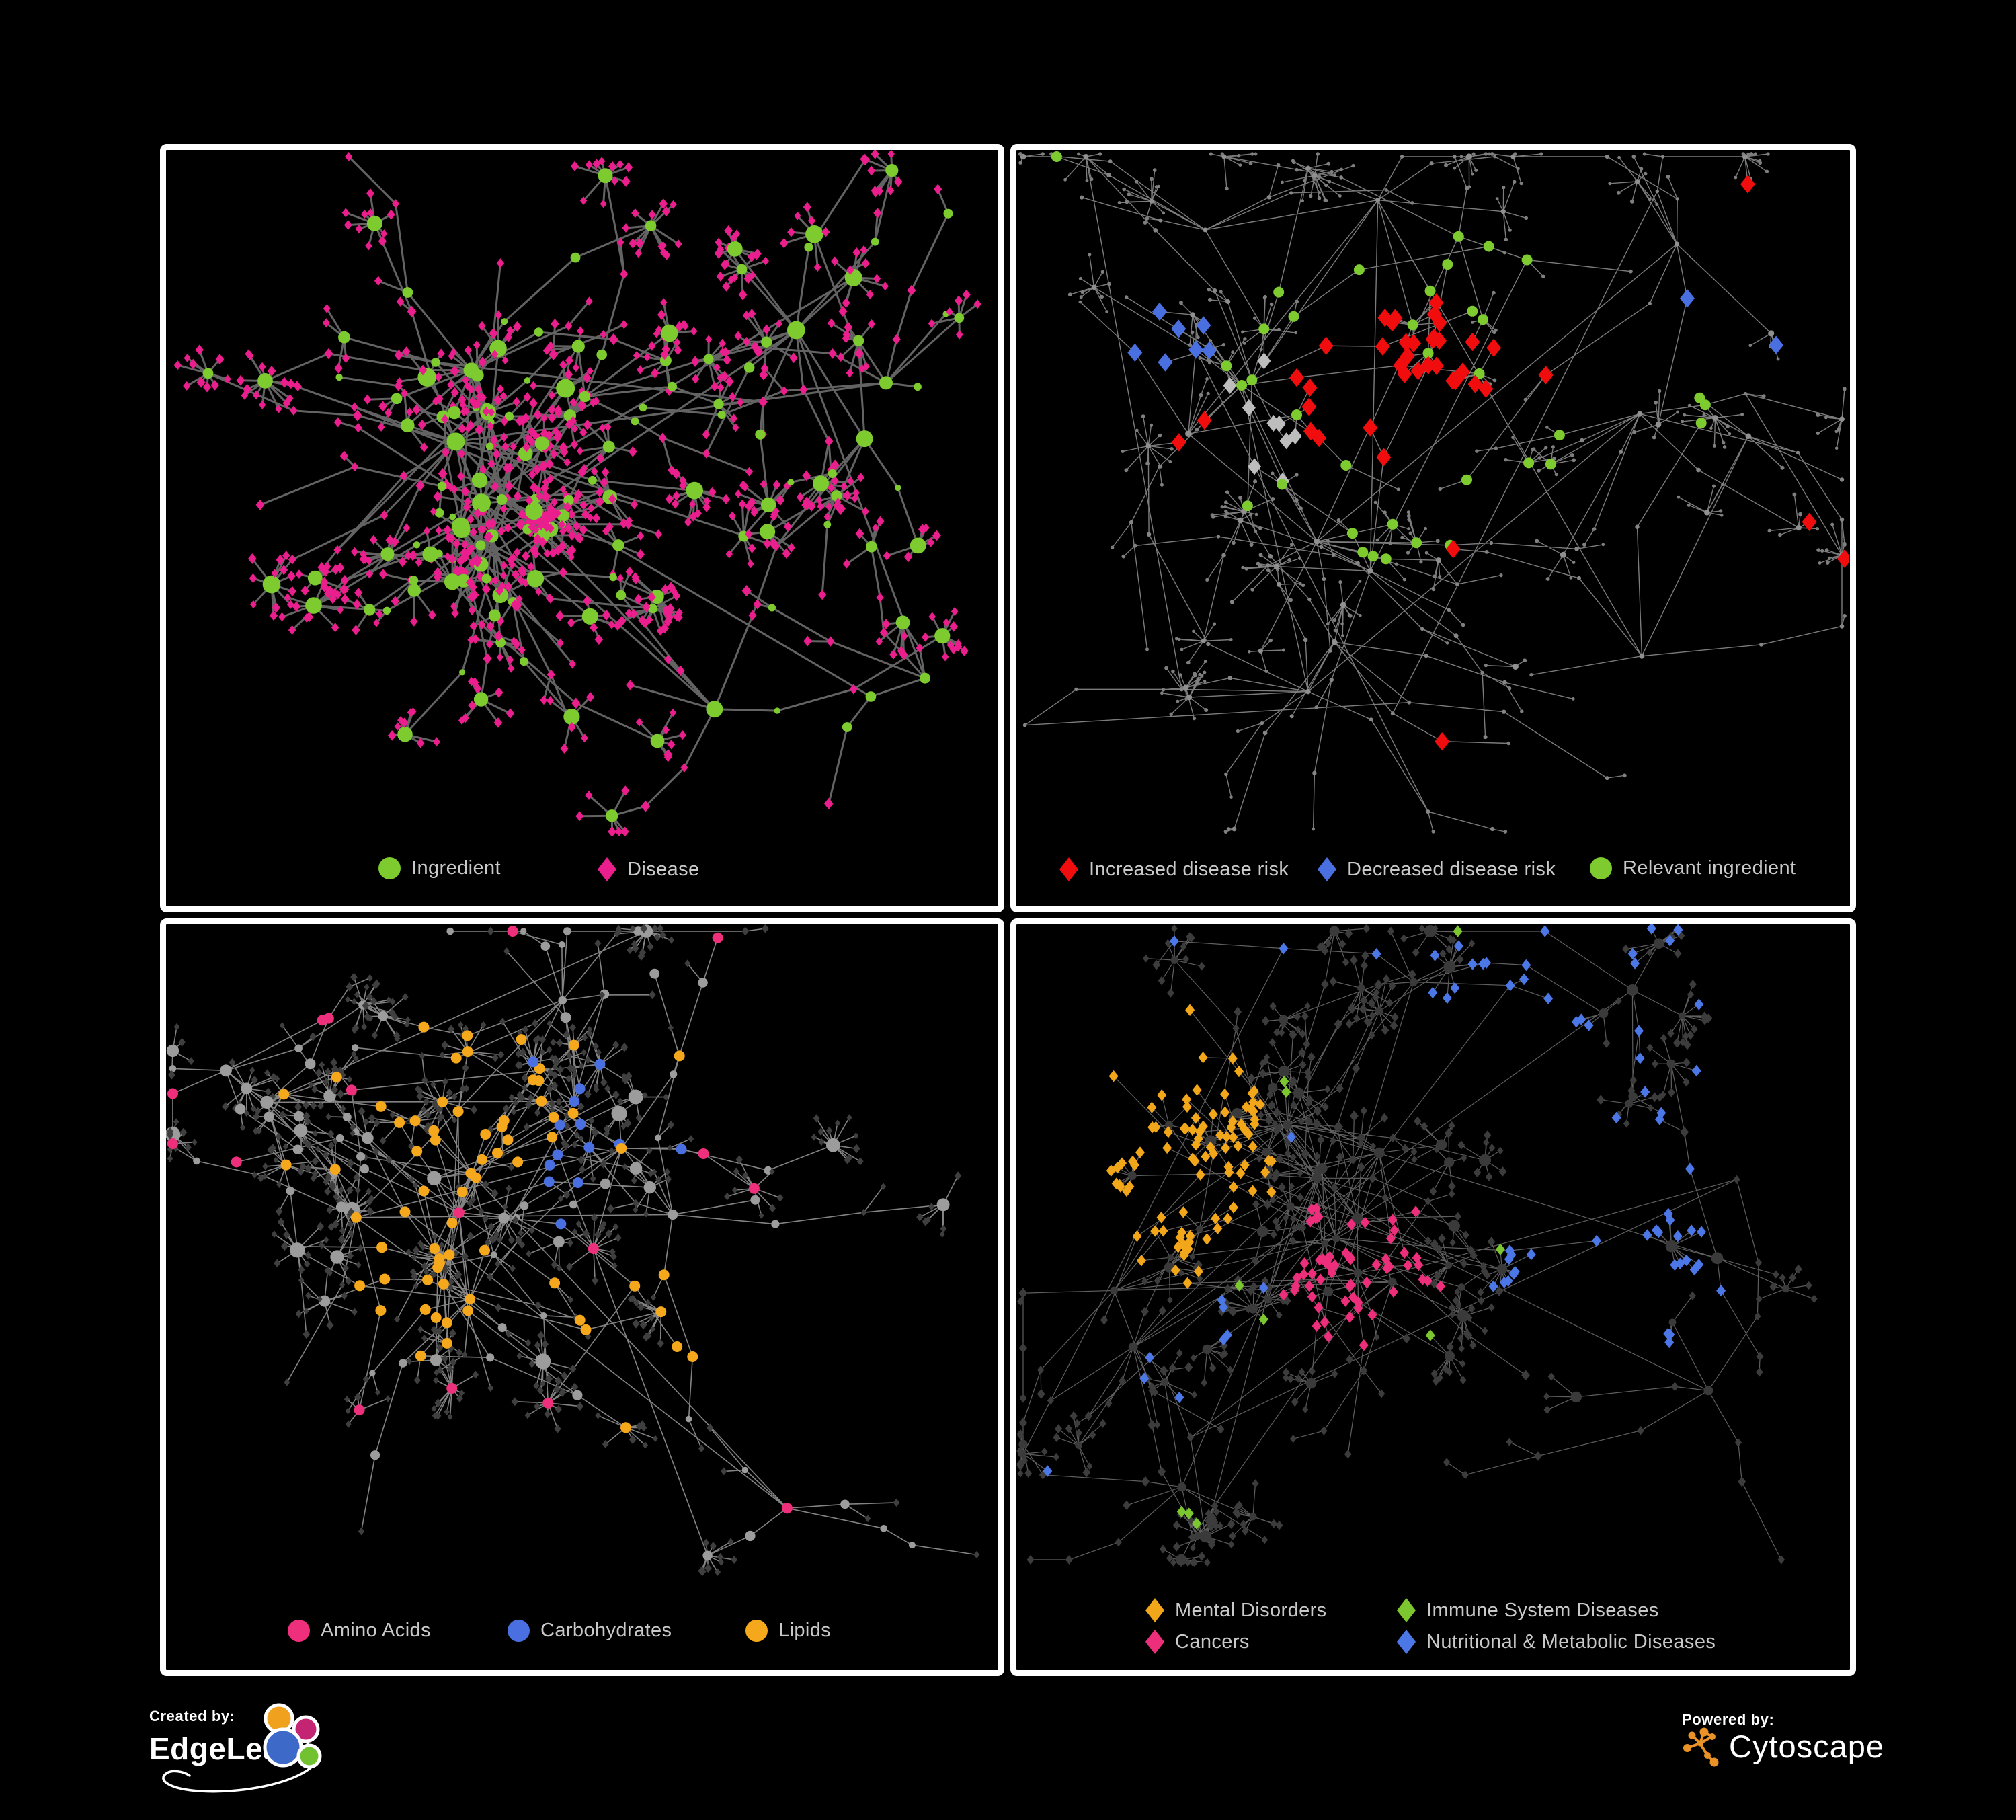  I want to click on cytoscape-logo-icon, so click(1701, 1747).